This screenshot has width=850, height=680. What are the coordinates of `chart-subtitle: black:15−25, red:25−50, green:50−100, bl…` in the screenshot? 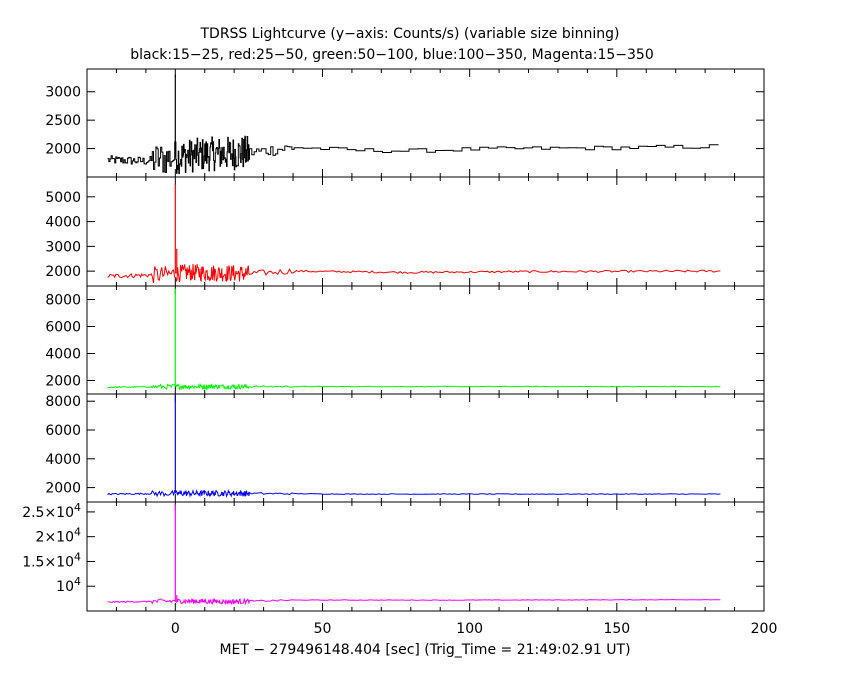 It's located at (392, 55).